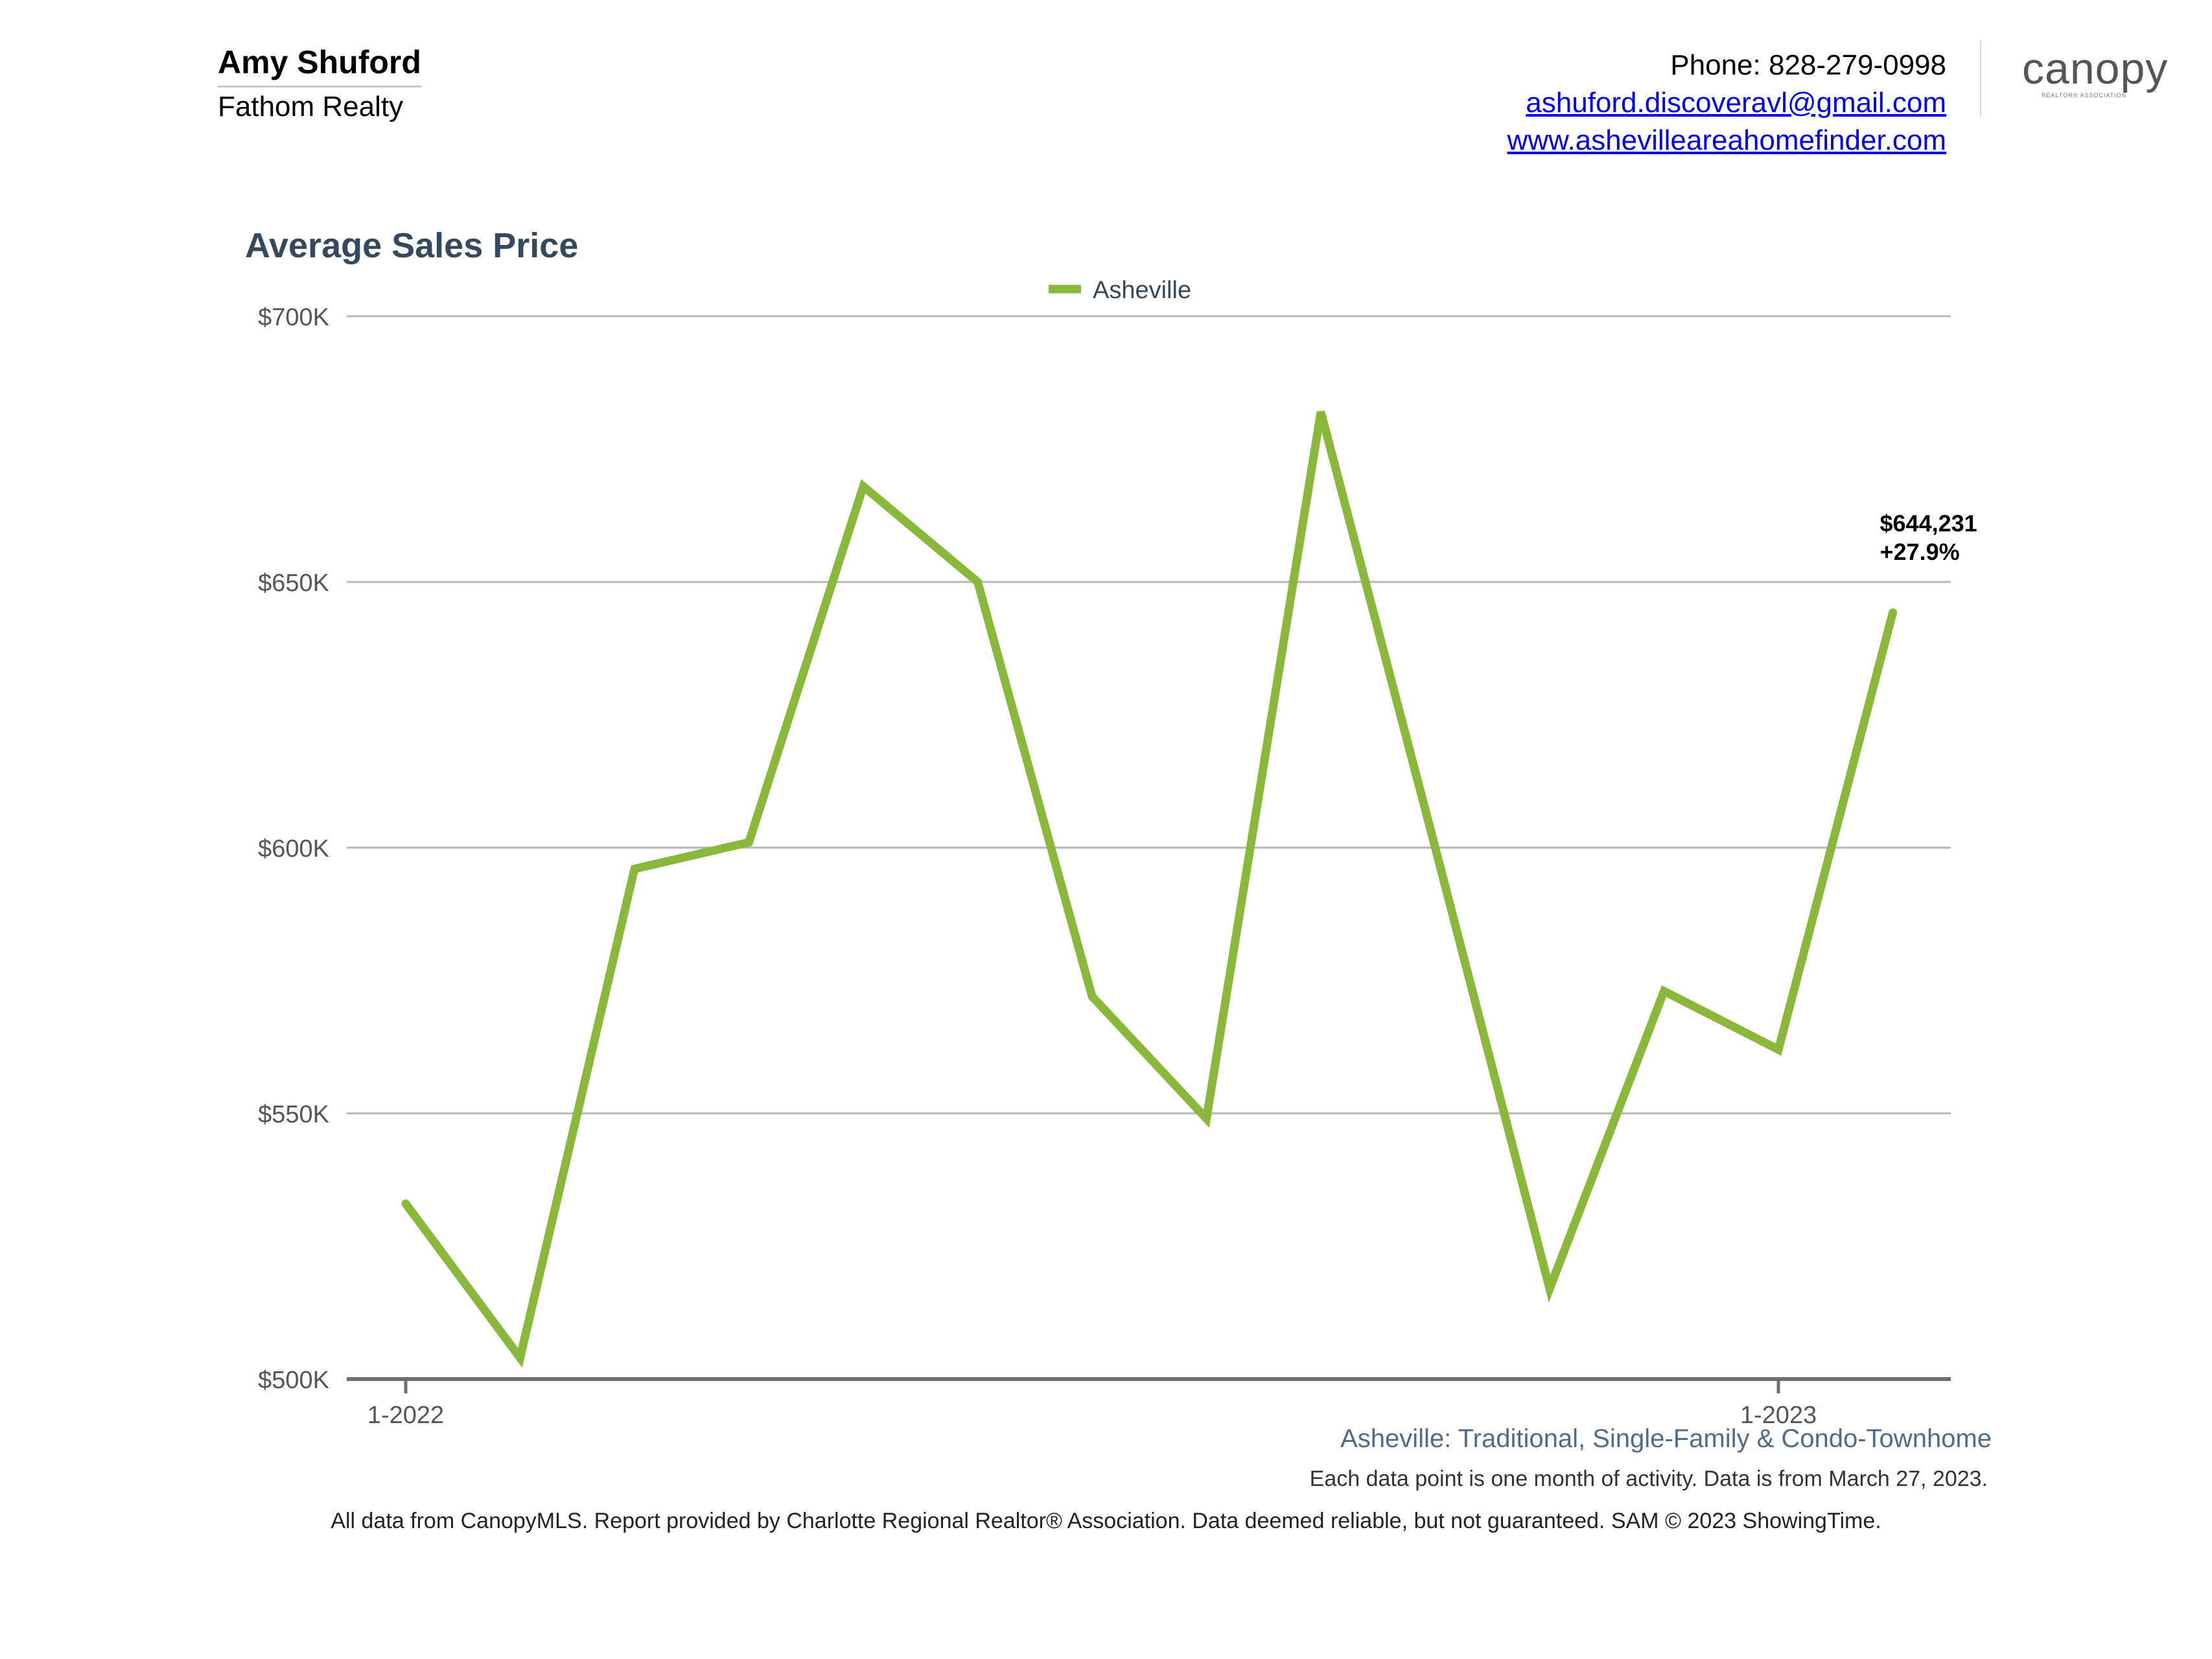  Describe the element at coordinates (319, 65) in the screenshot. I see `agent-name: Amy Shuford` at that location.